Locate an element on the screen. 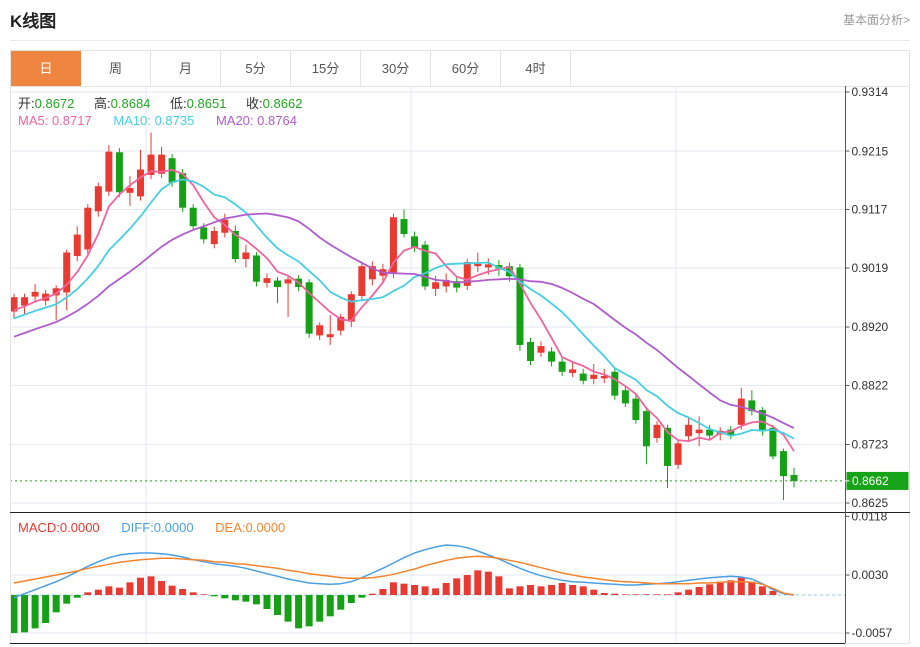  tab-5min: 5分 is located at coordinates (256, 68).